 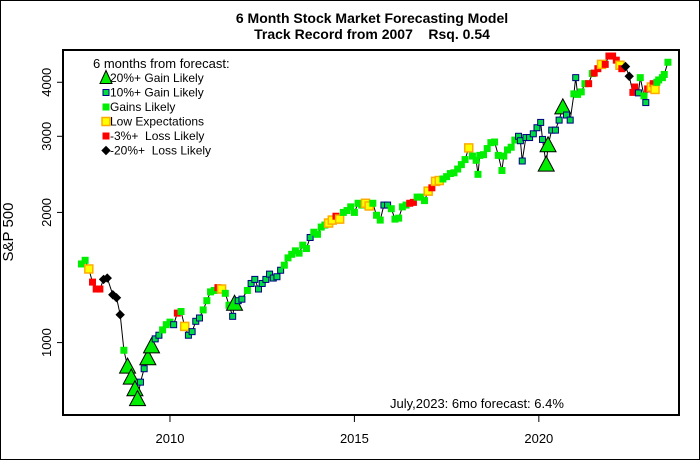 I want to click on legend-title: 6 months from forecast:, so click(x=161, y=63).